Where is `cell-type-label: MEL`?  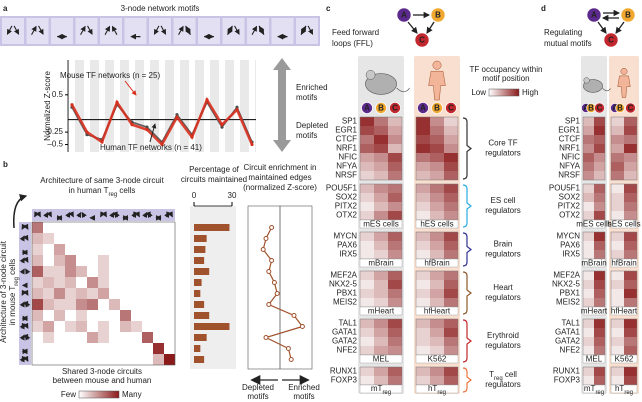 cell-type-label: MEL is located at coordinates (381, 358).